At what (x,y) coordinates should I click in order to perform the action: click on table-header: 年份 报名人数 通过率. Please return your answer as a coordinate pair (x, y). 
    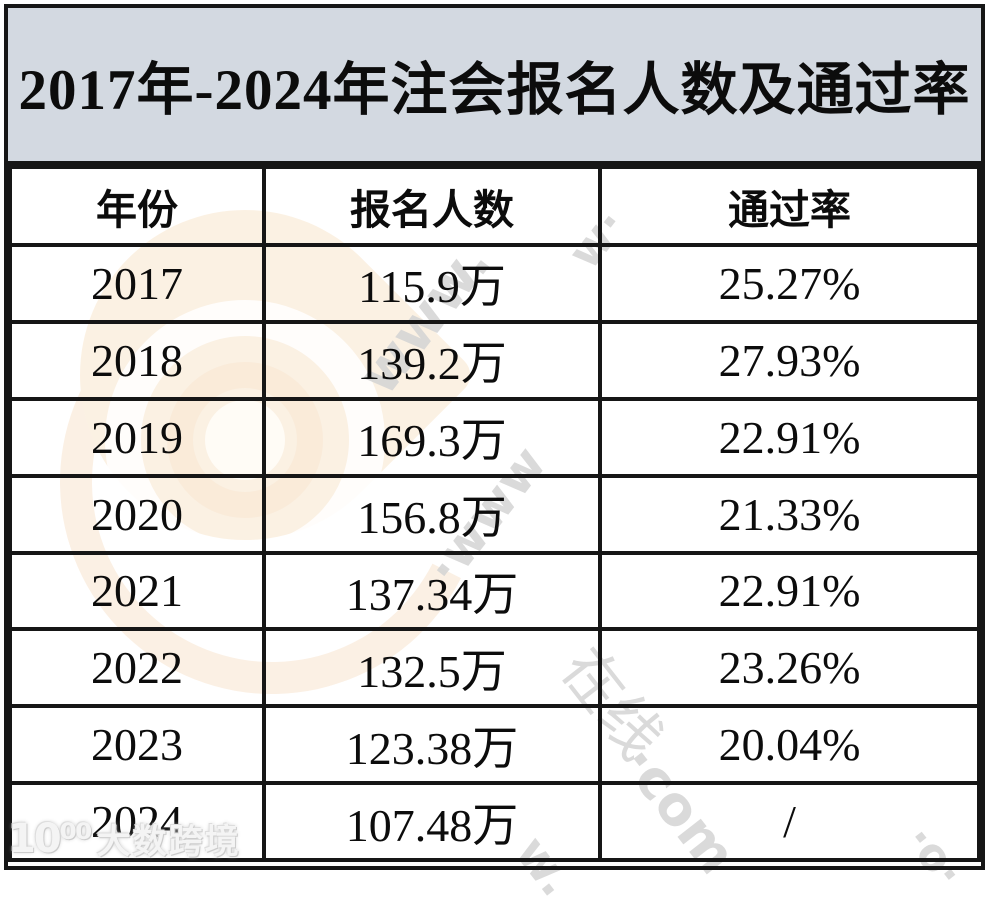
    Looking at the image, I should click on (494, 206).